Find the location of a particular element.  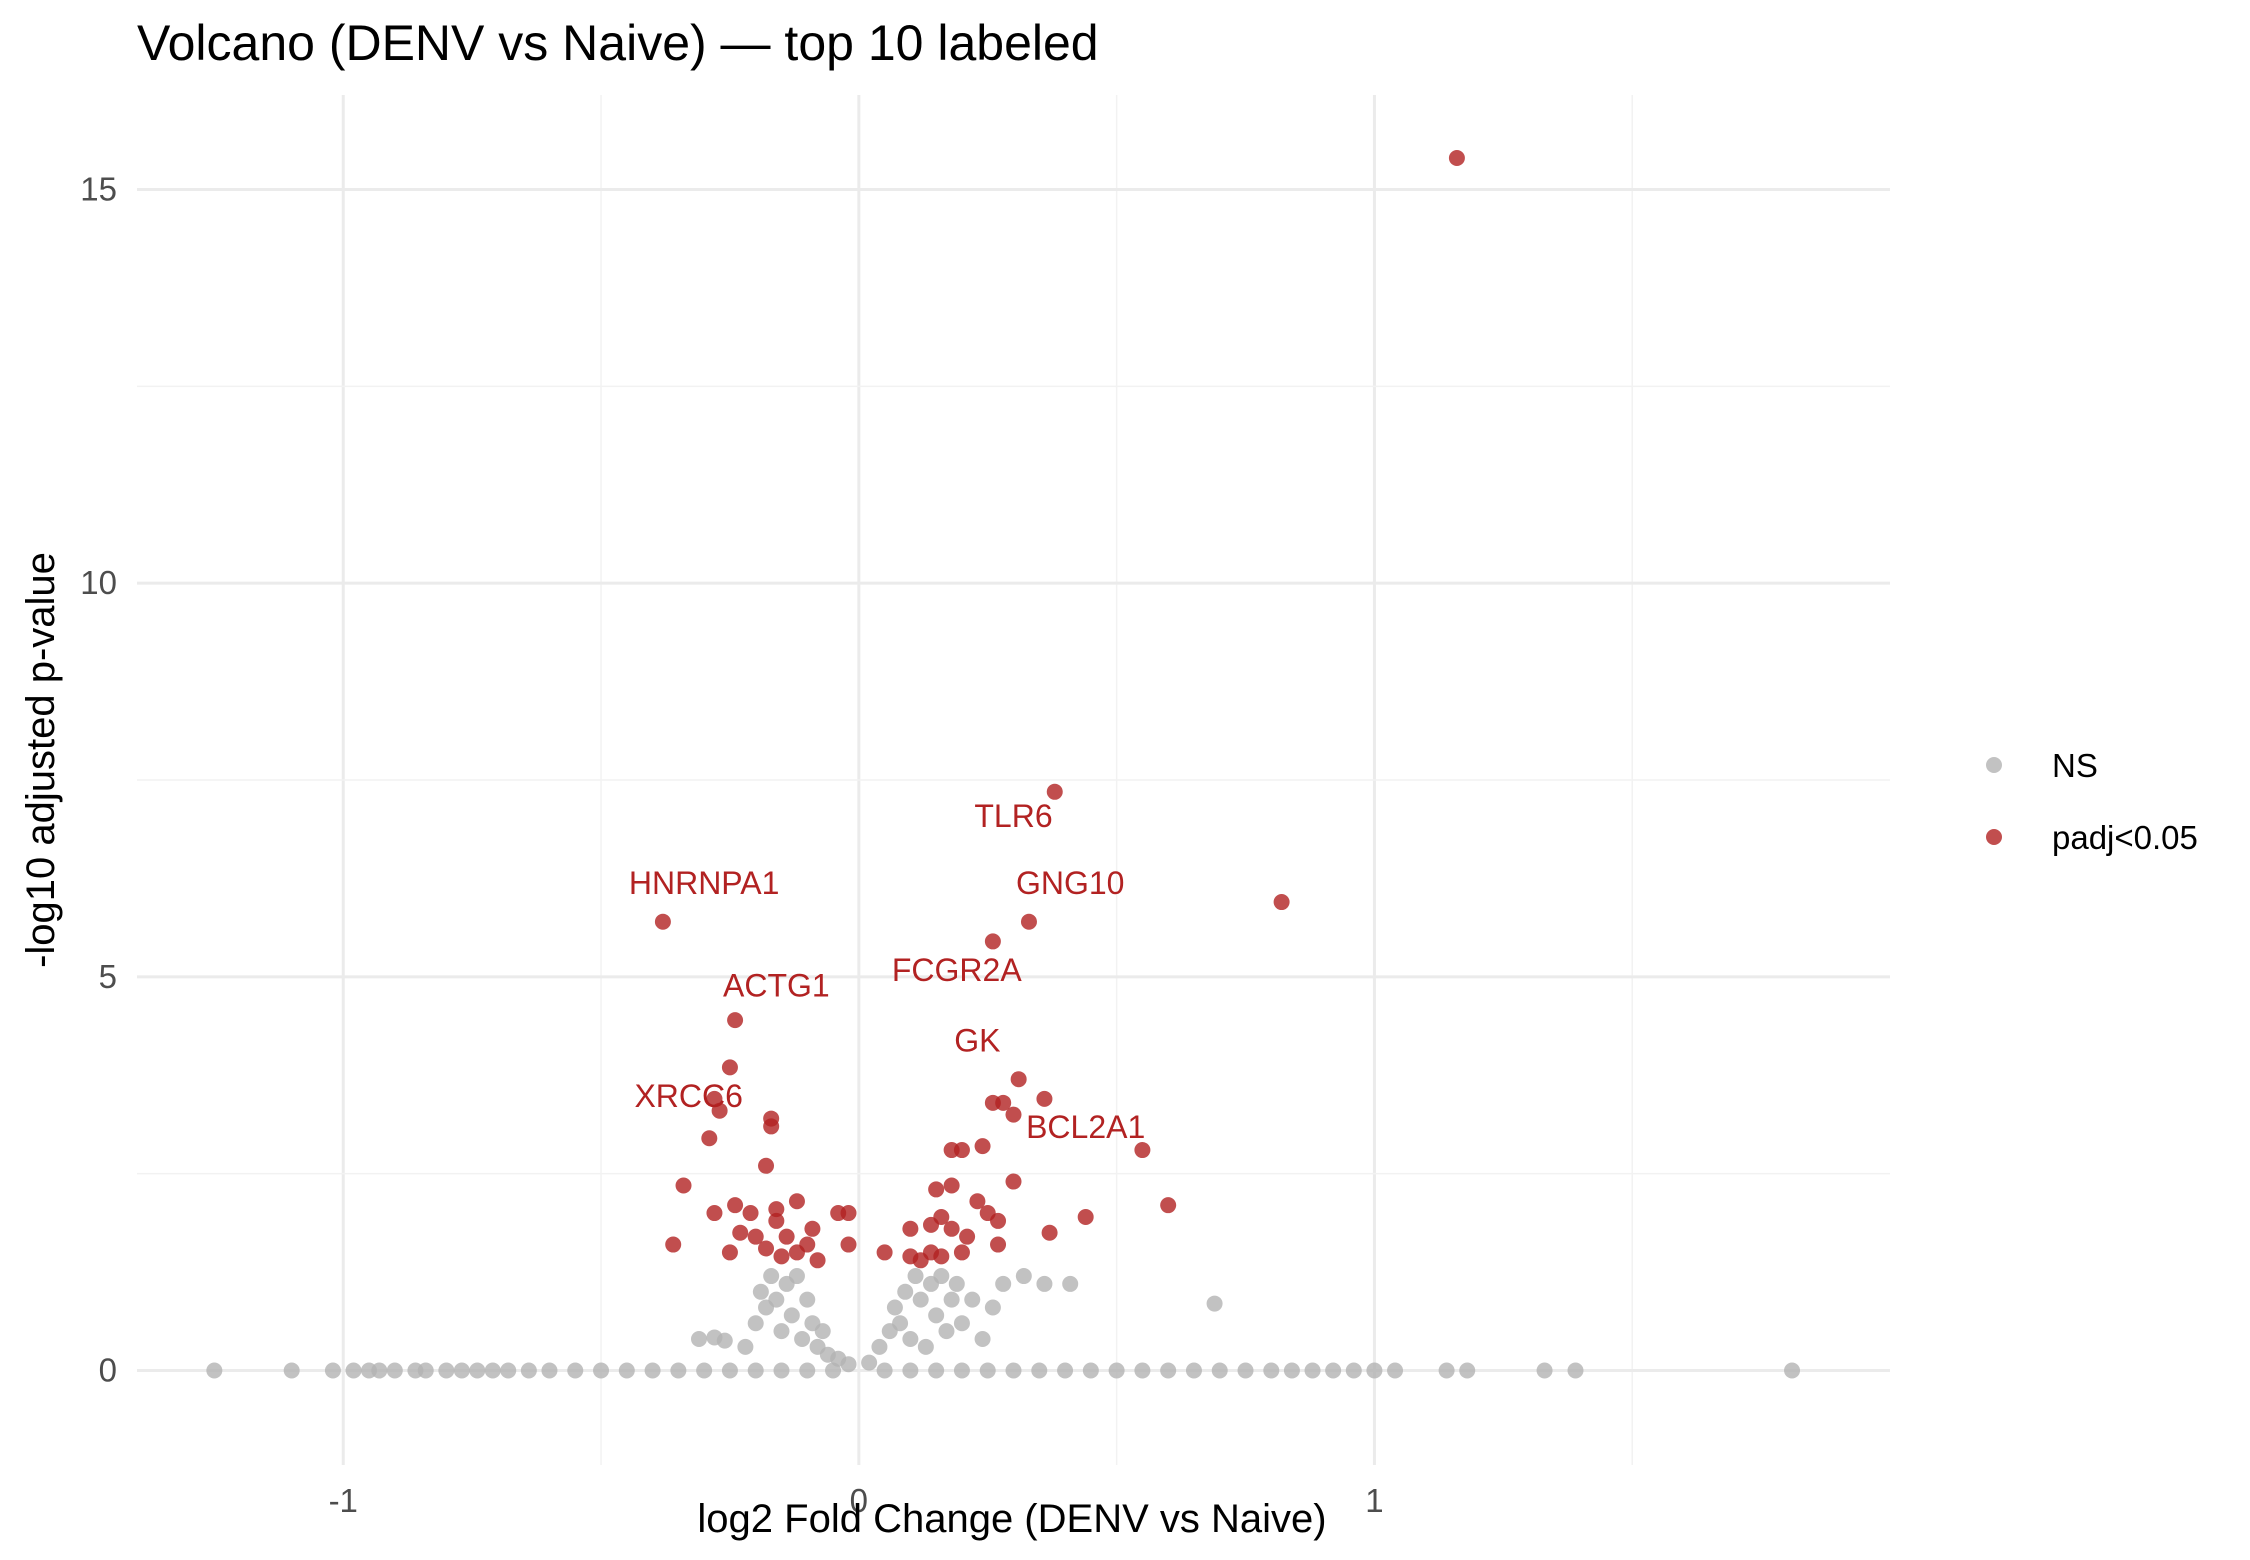

x-tick-label: 1 is located at coordinates (1374, 1500).